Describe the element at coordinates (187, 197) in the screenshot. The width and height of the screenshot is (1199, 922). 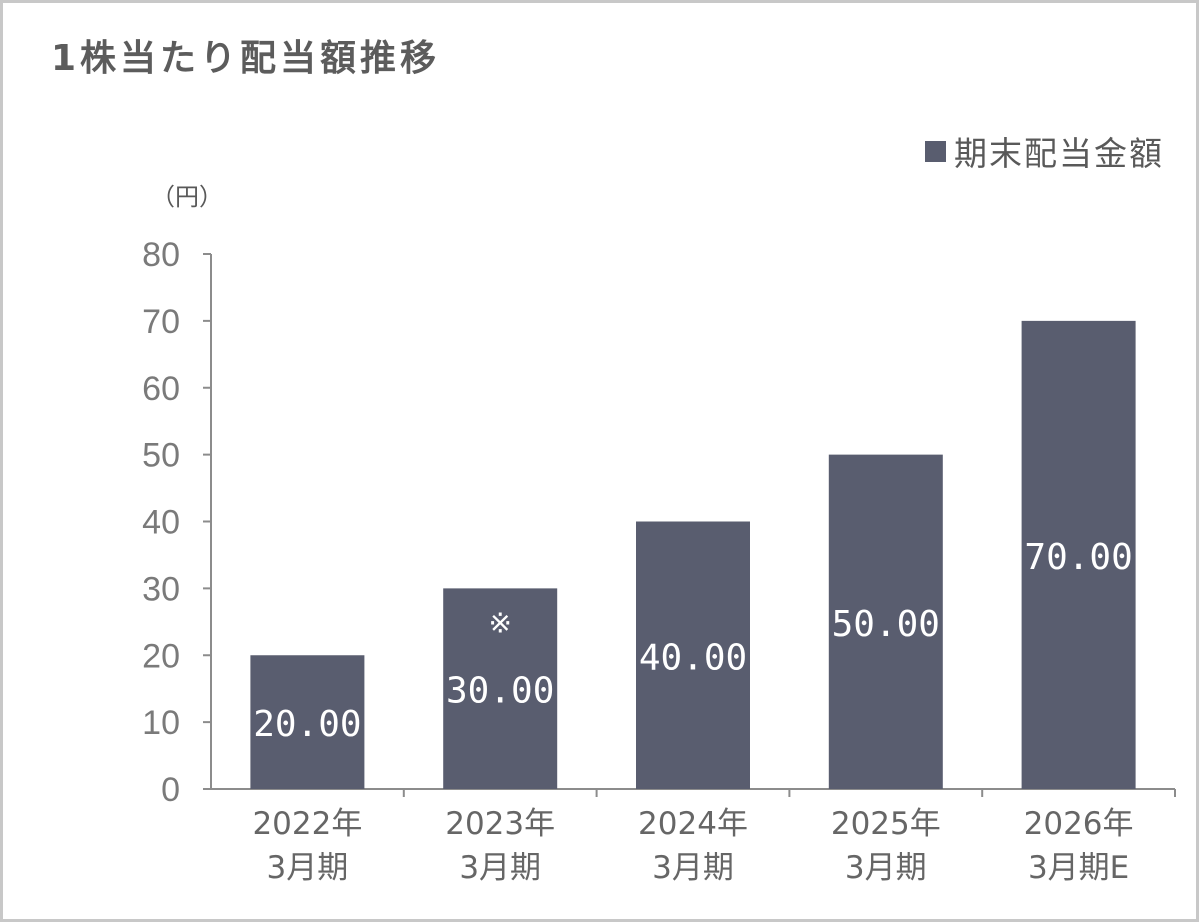
I see `y-axis-unit: （円）` at that location.